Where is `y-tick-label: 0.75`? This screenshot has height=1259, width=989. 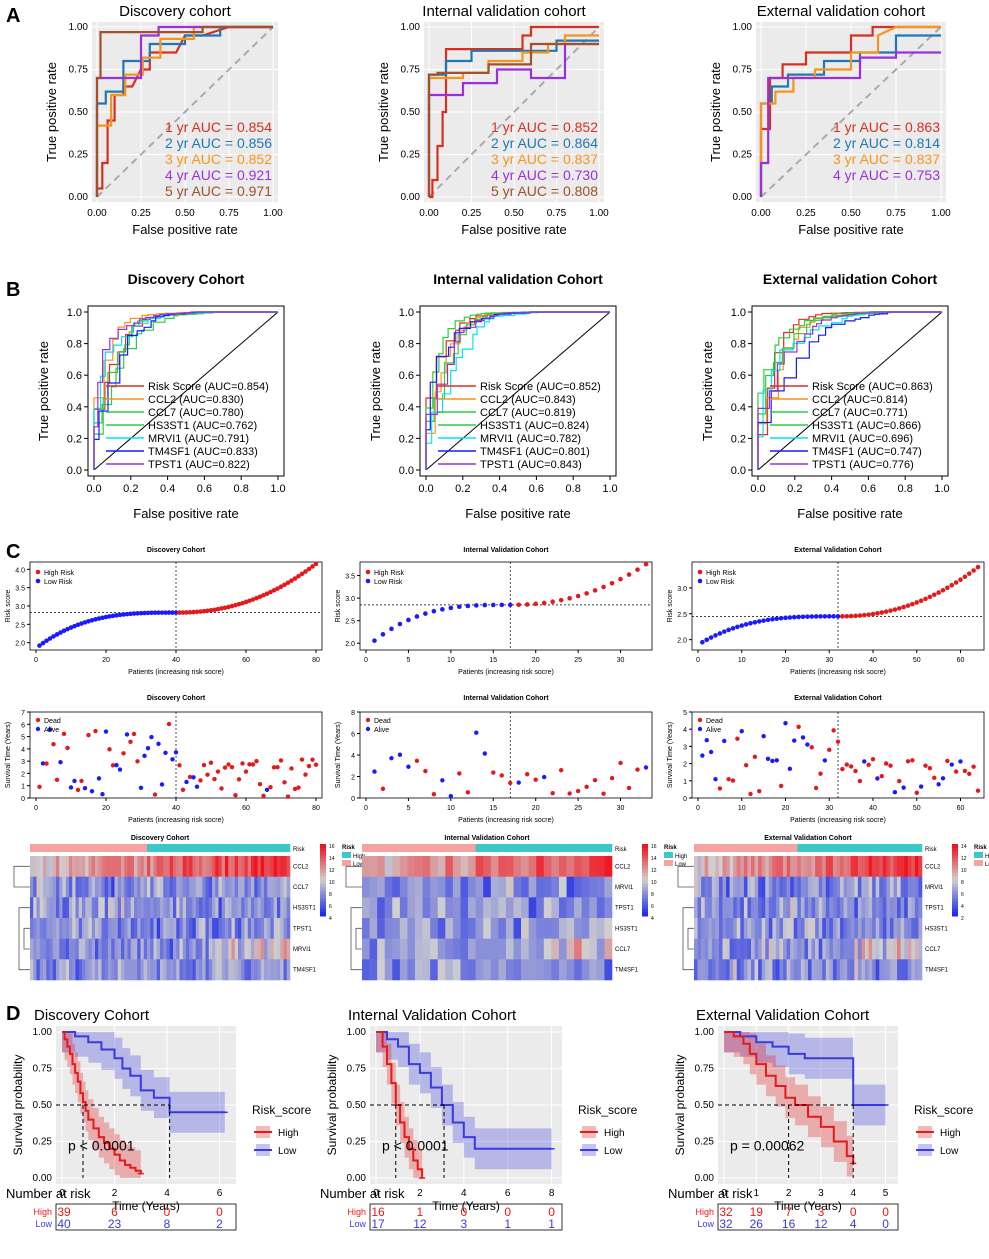
y-tick-label: 0.75 is located at coordinates (705, 1069).